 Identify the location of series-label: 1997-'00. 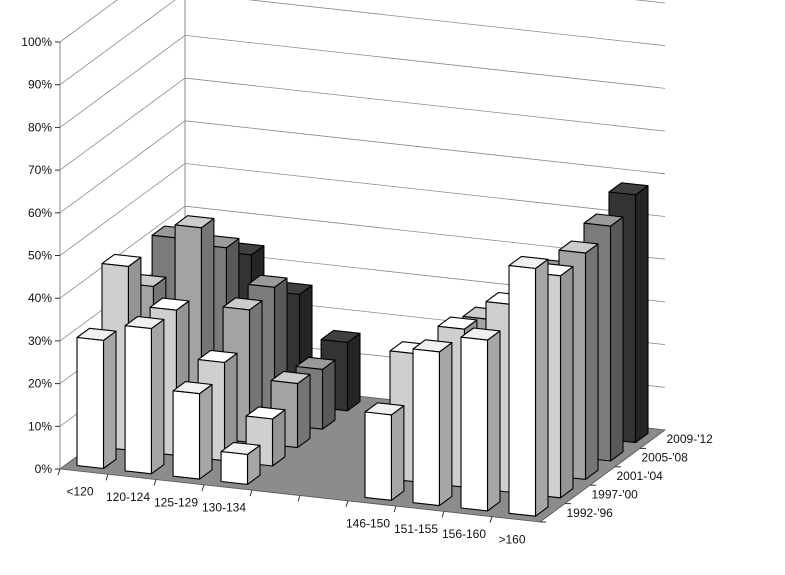
(615, 494).